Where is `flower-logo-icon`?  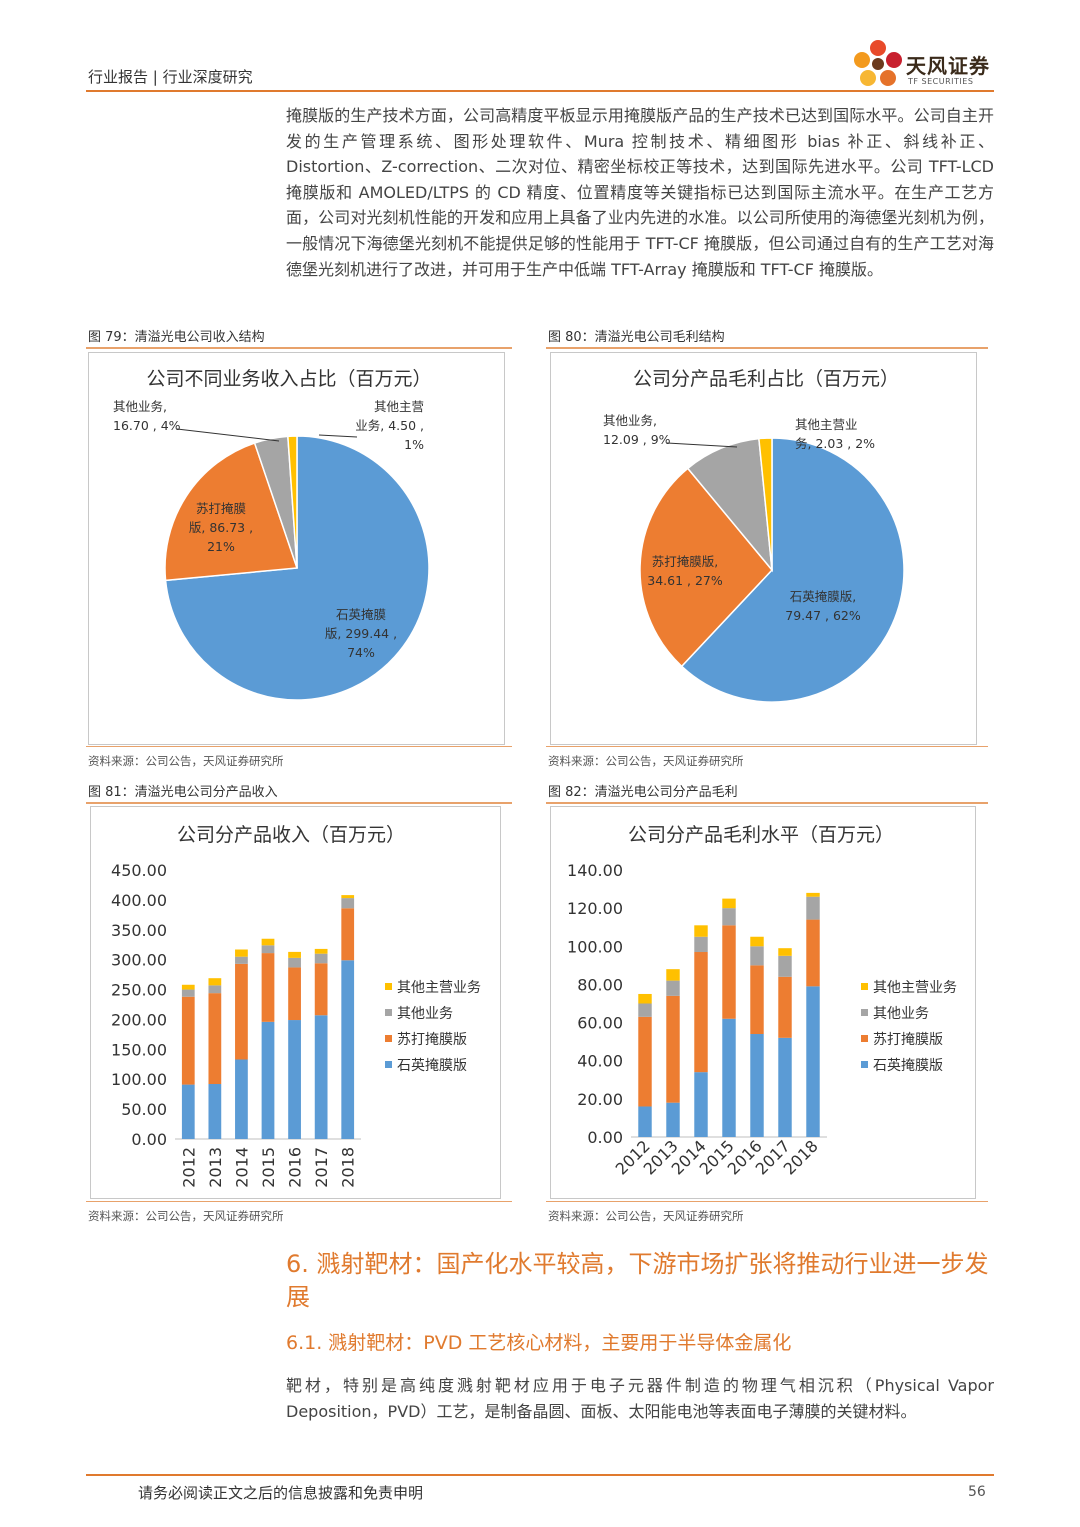 flower-logo-icon is located at coordinates (878, 63).